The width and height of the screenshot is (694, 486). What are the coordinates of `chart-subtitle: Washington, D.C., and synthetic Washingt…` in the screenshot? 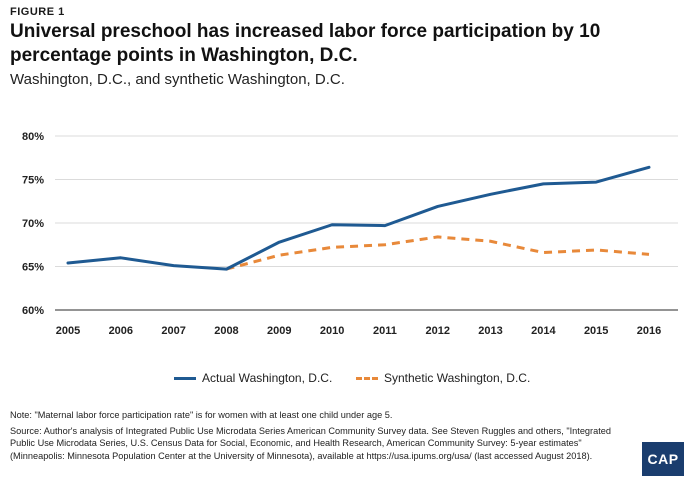 It's located at (177, 79).